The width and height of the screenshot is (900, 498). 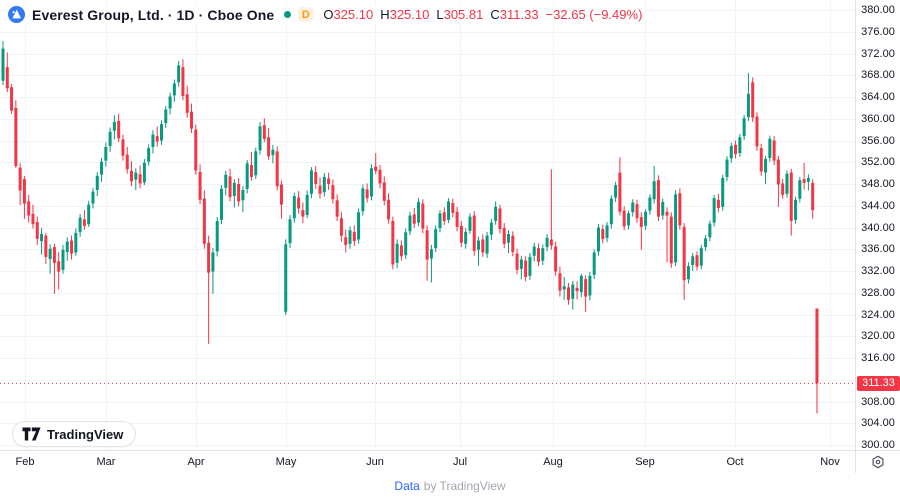 What do you see at coordinates (878, 10) in the screenshot?
I see `price-tick-label: 380.00` at bounding box center [878, 10].